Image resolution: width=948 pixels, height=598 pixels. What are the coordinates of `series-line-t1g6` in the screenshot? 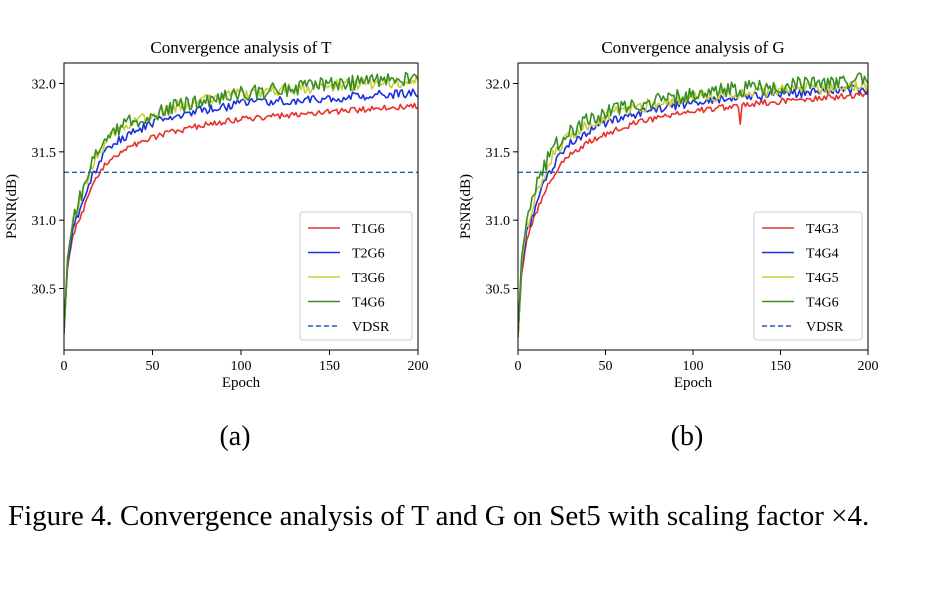 It's located at (241, 218).